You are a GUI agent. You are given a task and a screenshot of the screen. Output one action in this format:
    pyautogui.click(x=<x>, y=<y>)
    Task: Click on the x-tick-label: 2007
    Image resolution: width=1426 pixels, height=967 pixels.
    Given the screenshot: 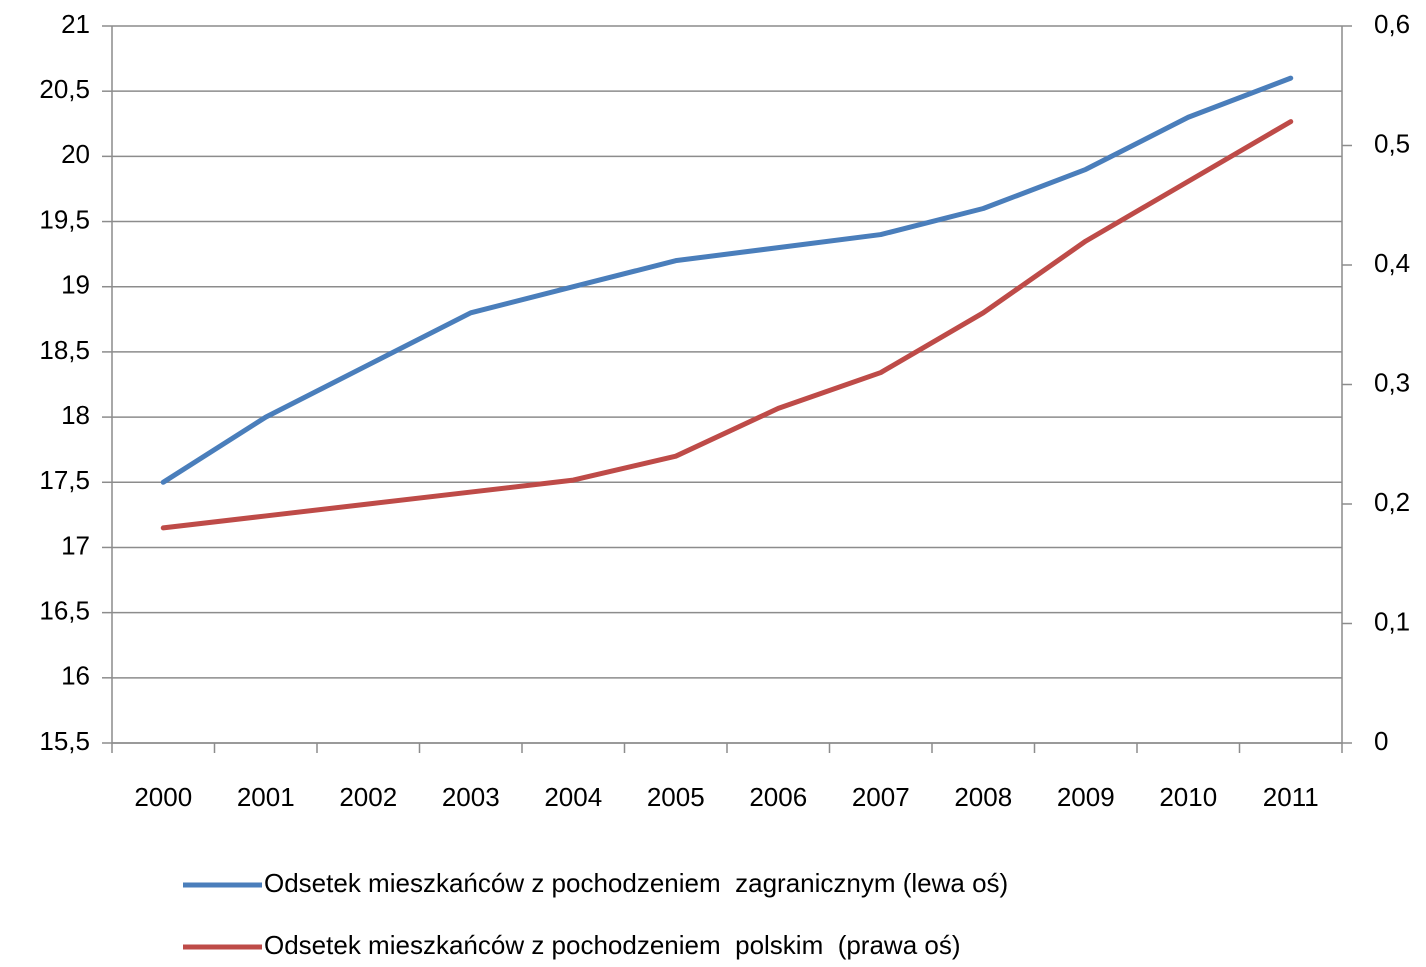 What is the action you would take?
    pyautogui.click(x=881, y=797)
    